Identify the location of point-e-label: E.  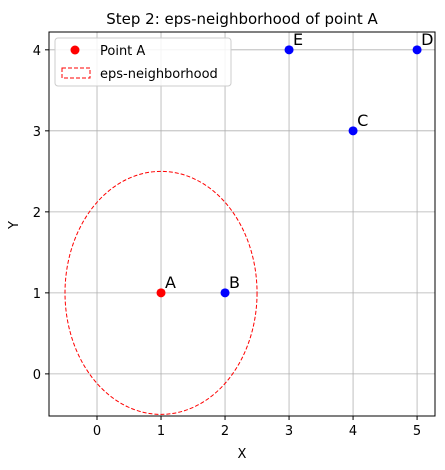
(298, 39).